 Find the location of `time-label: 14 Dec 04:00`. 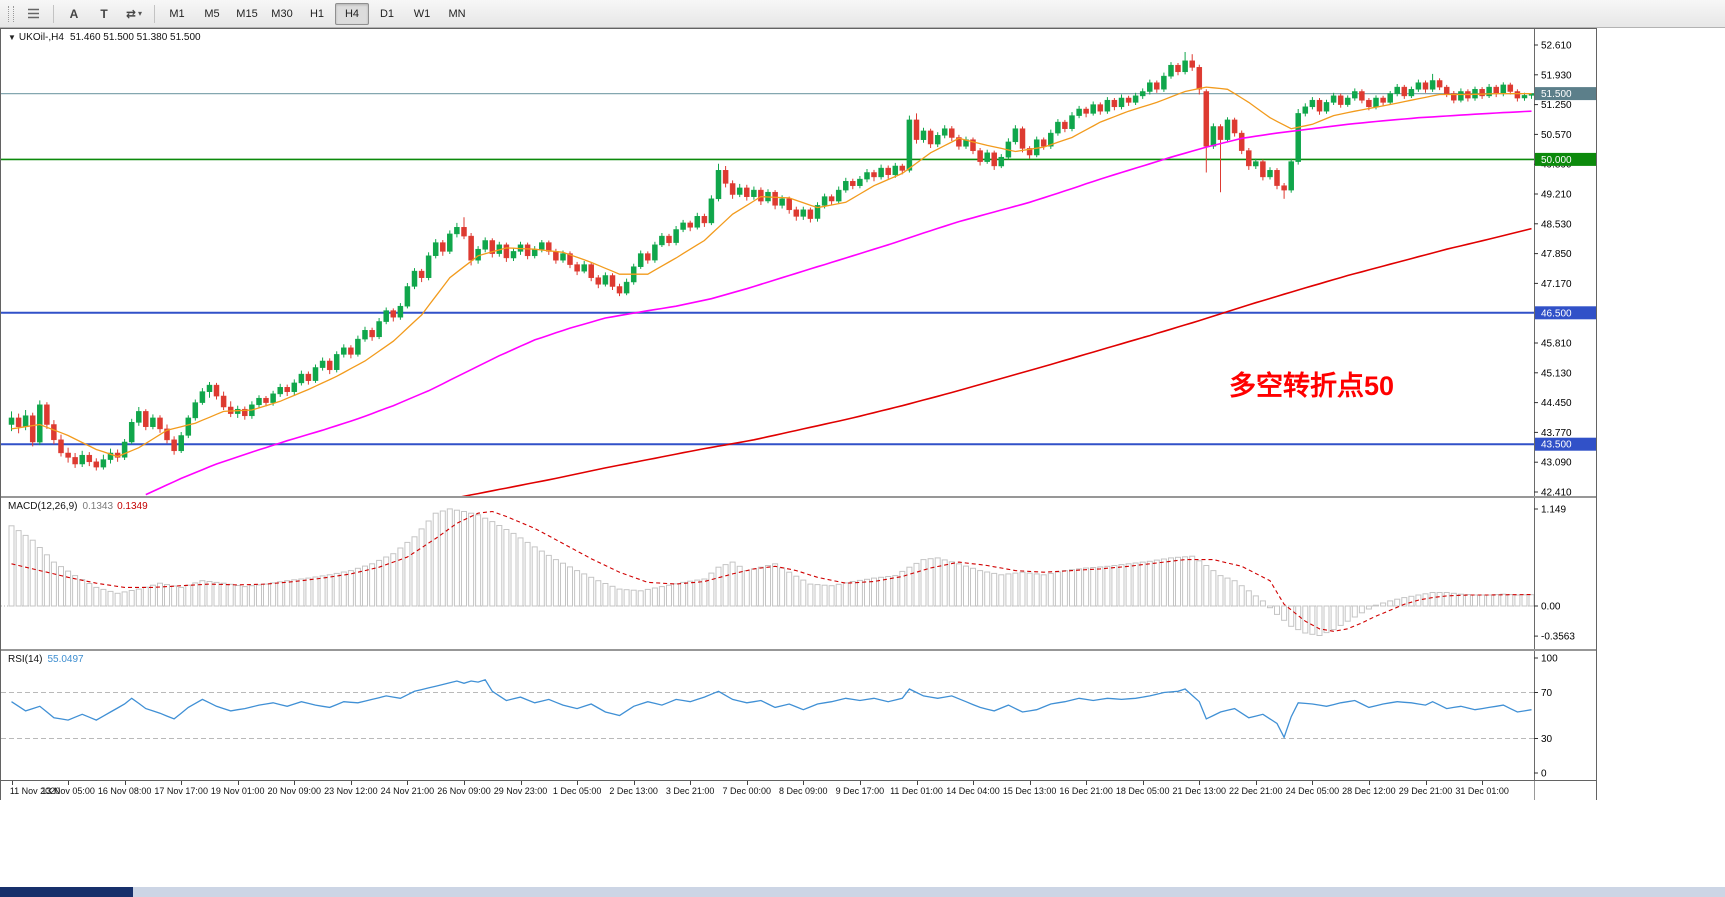

time-label: 14 Dec 04:00 is located at coordinates (973, 791).